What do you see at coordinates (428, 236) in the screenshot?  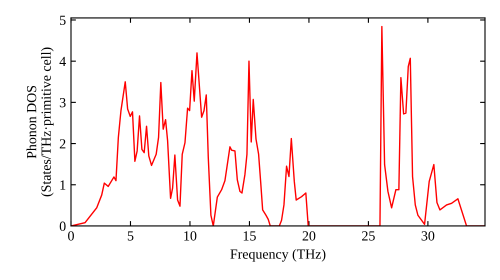 I see `x-tick-label: 30` at bounding box center [428, 236].